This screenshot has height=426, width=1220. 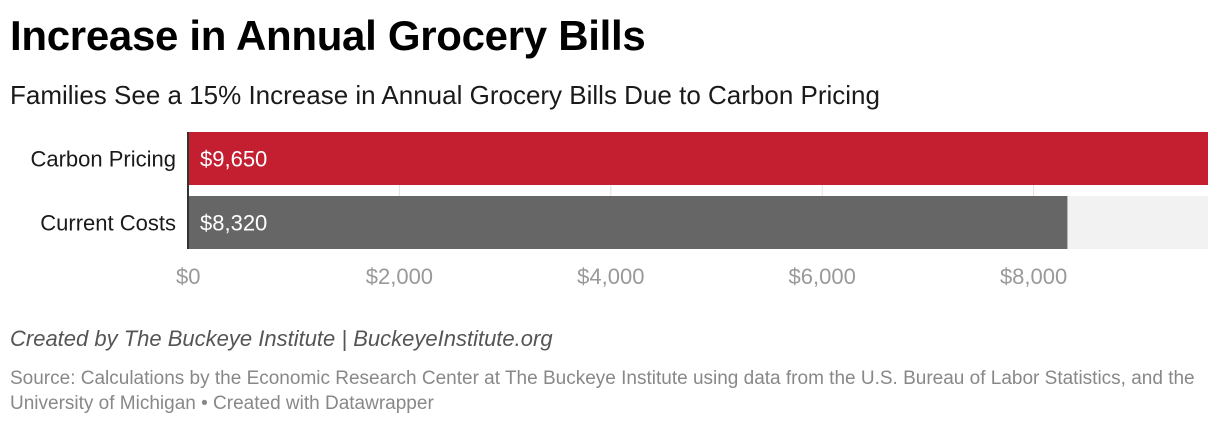 I want to click on category-label: Current Costs, so click(x=108, y=223).